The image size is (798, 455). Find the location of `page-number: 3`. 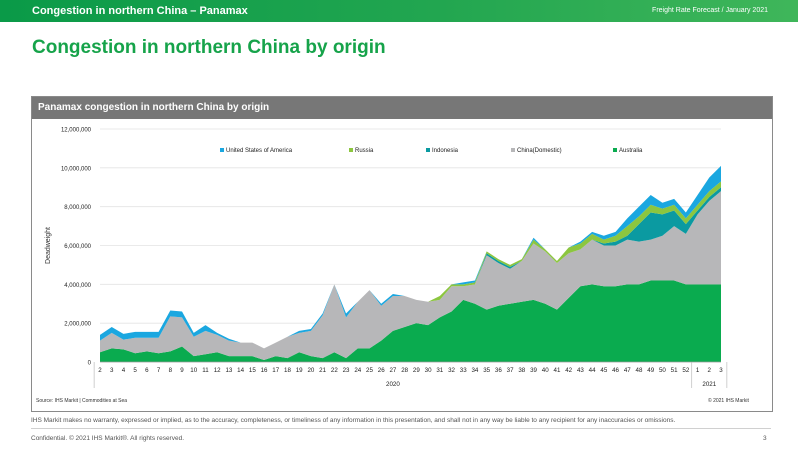

page-number: 3 is located at coordinates (765, 438).